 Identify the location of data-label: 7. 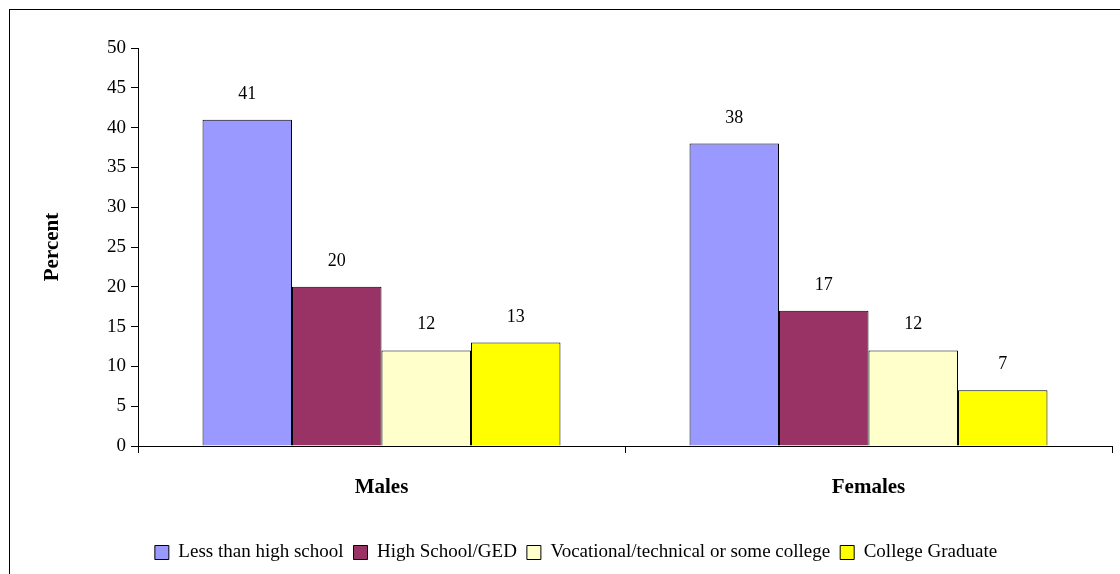
(1003, 363).